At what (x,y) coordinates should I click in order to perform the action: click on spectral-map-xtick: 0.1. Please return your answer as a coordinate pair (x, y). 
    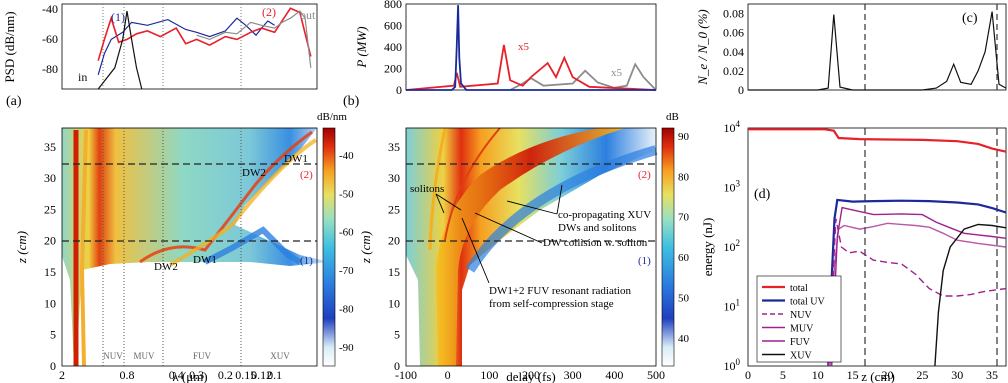
    Looking at the image, I should click on (274, 375).